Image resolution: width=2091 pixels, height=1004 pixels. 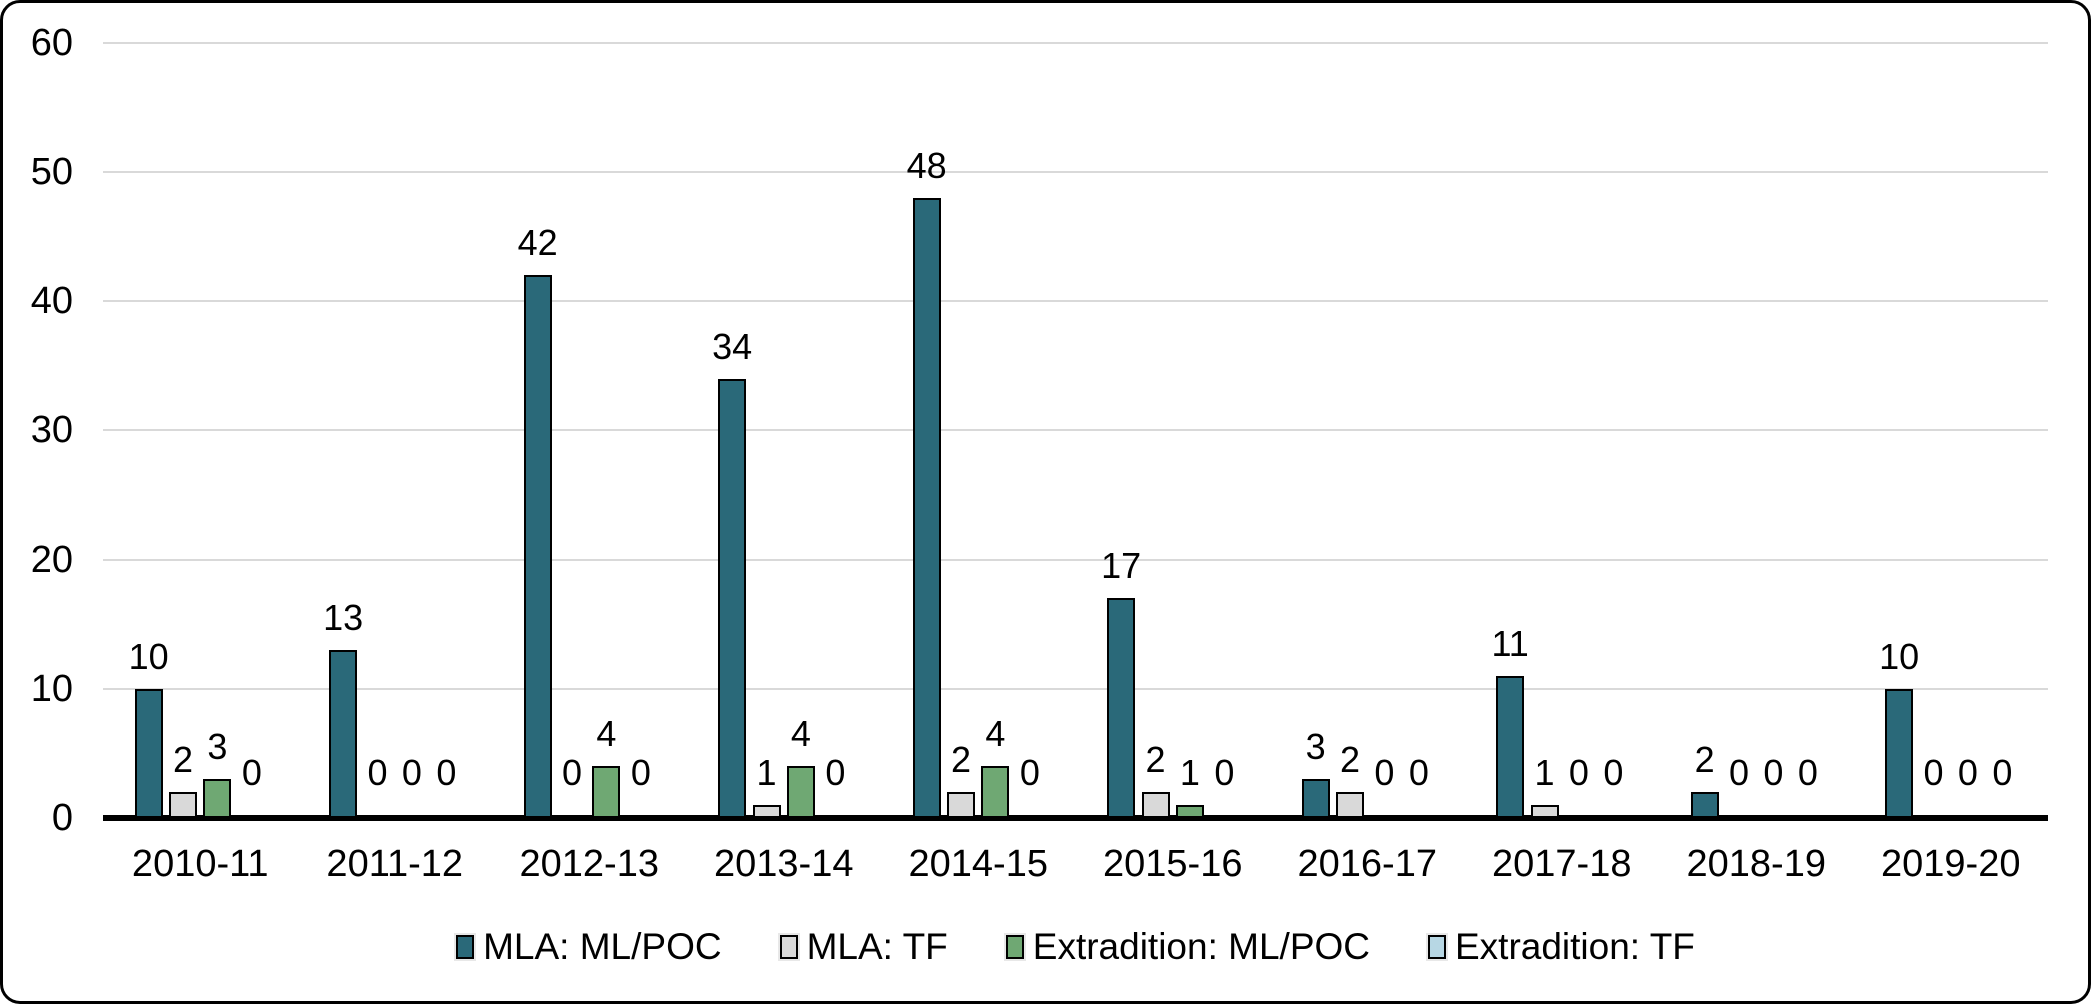 I want to click on x-axis-category-label: 2014-15, so click(x=978, y=864).